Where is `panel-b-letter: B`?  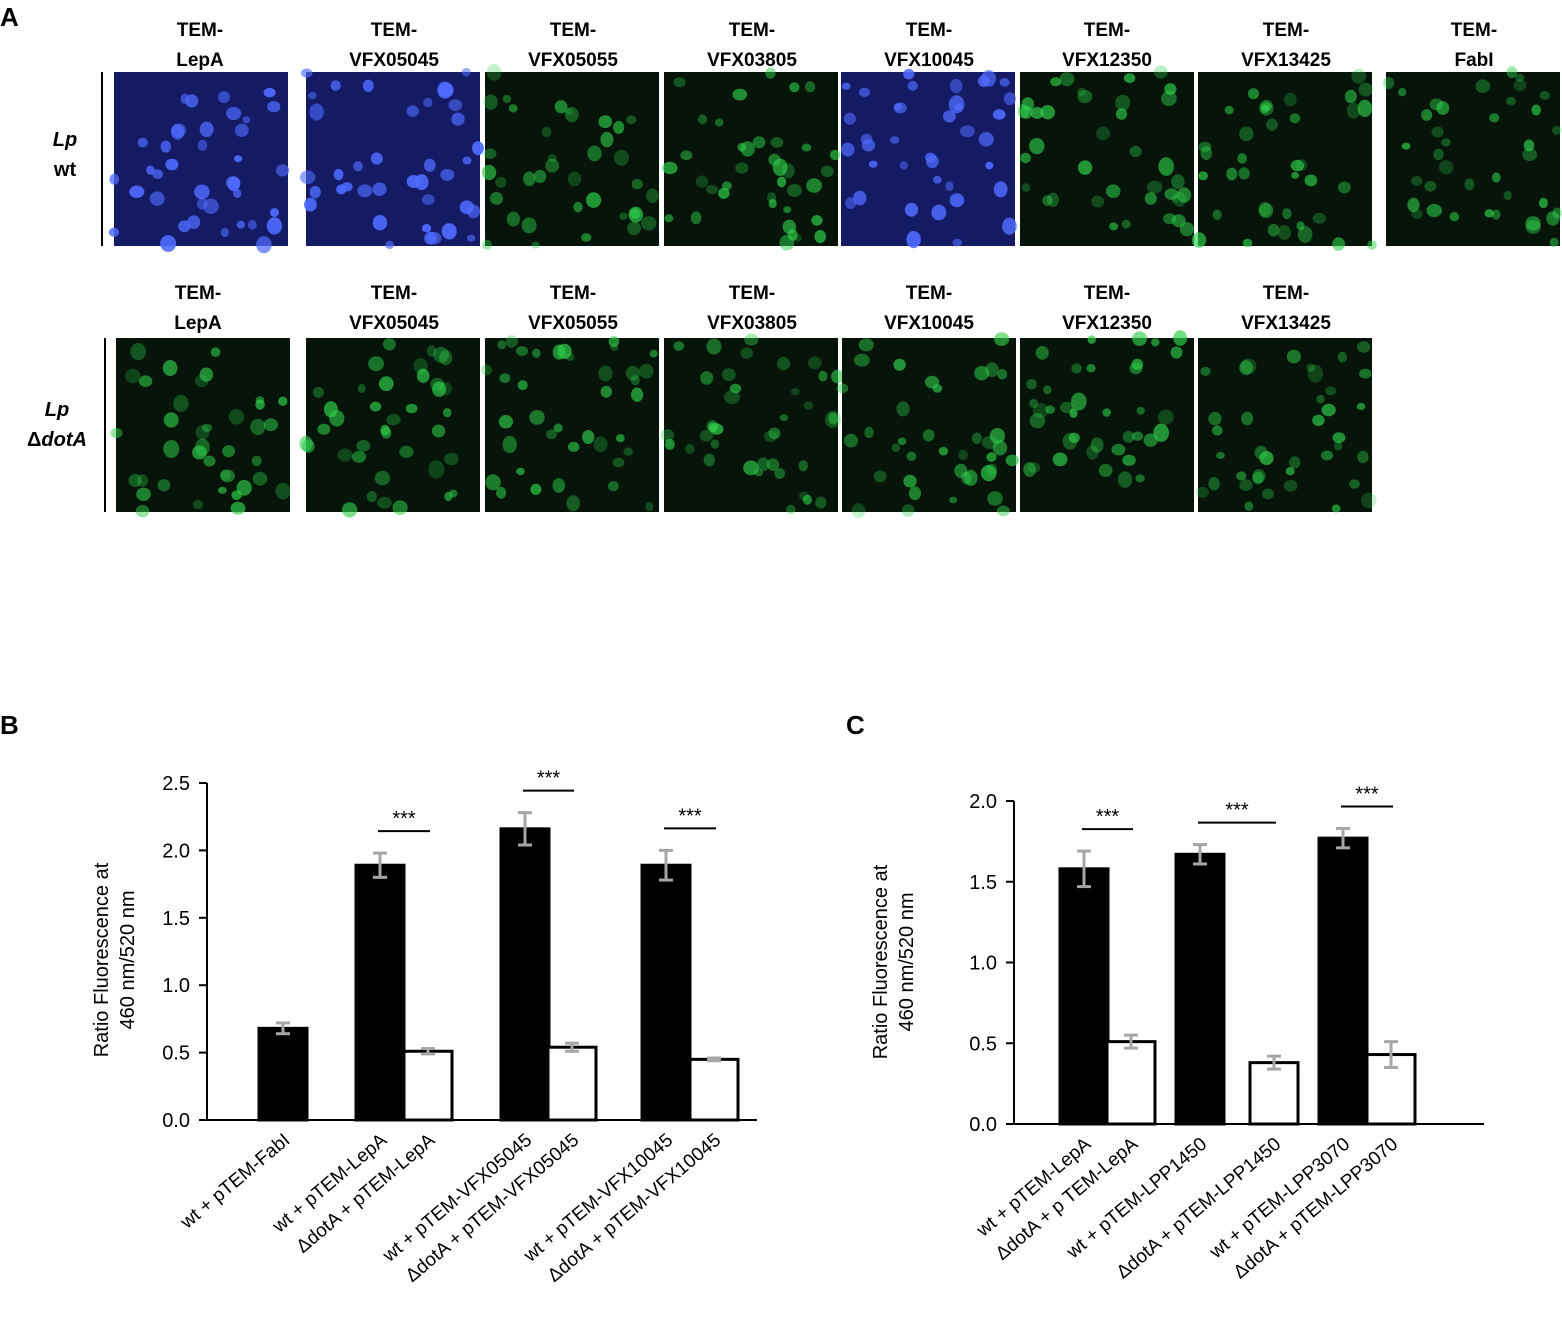
panel-b-letter: B is located at coordinates (9, 725).